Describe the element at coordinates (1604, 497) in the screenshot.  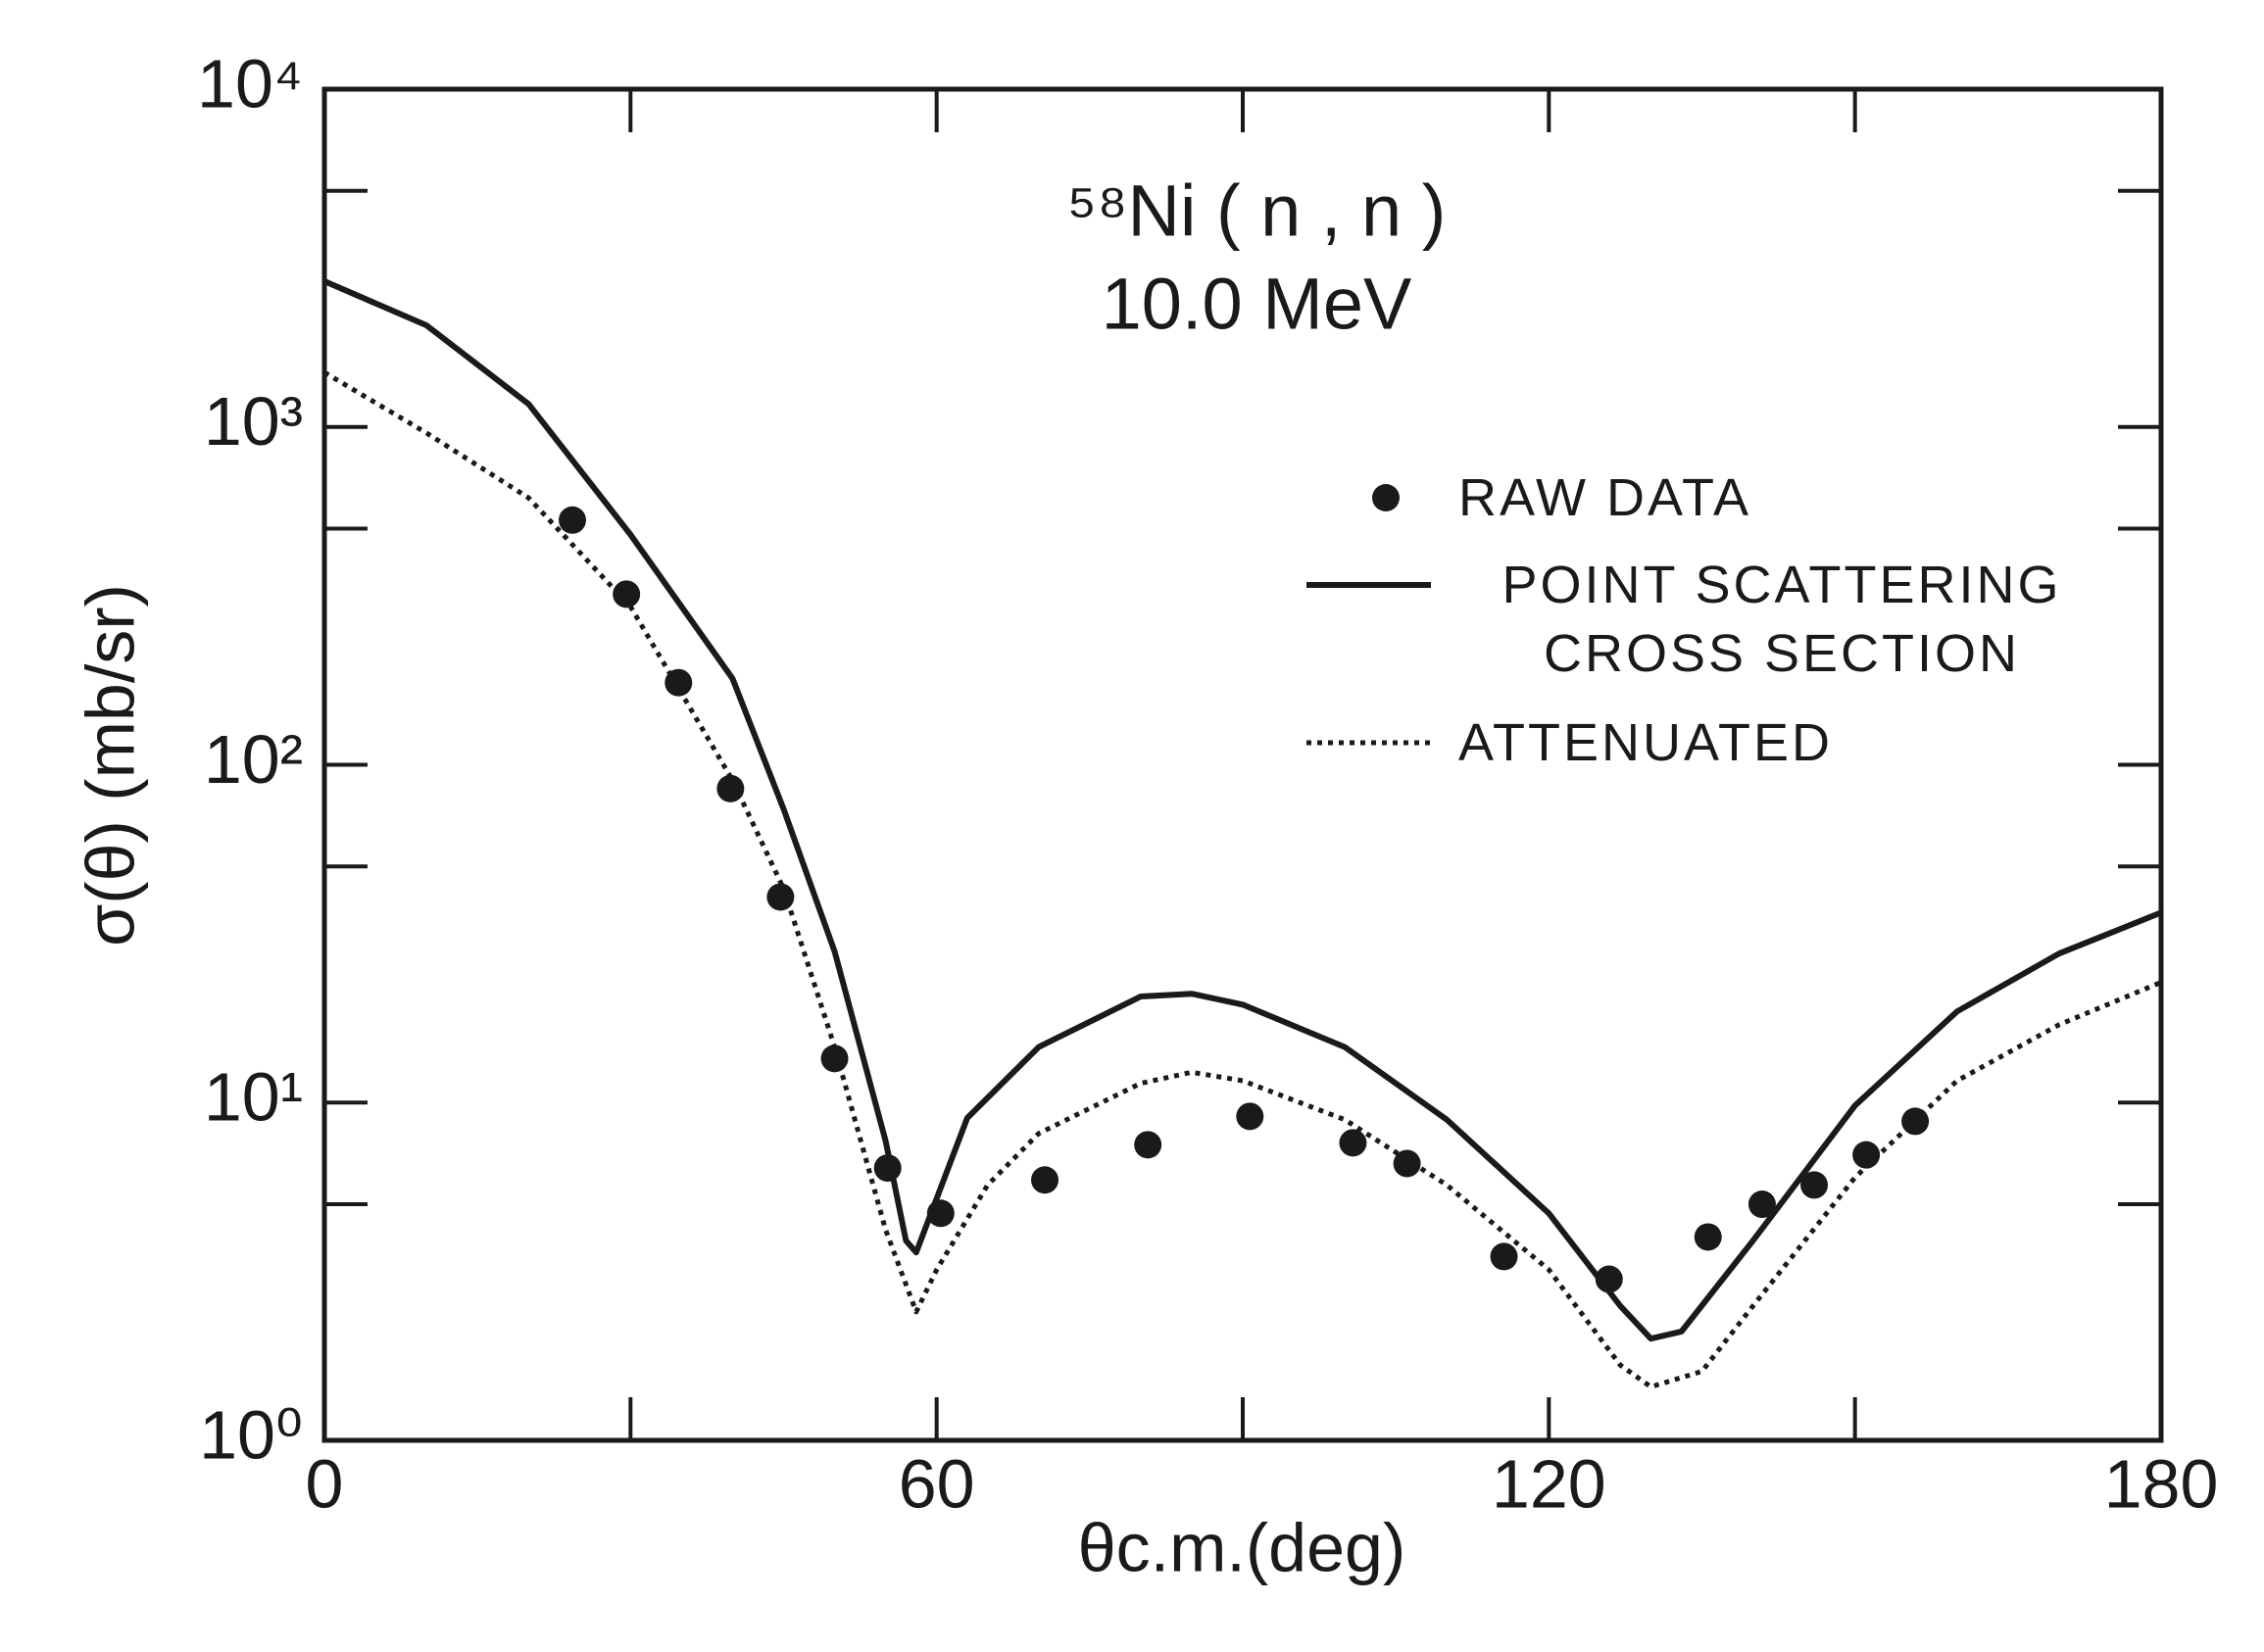
I see `legend-label: RAW DATA` at that location.